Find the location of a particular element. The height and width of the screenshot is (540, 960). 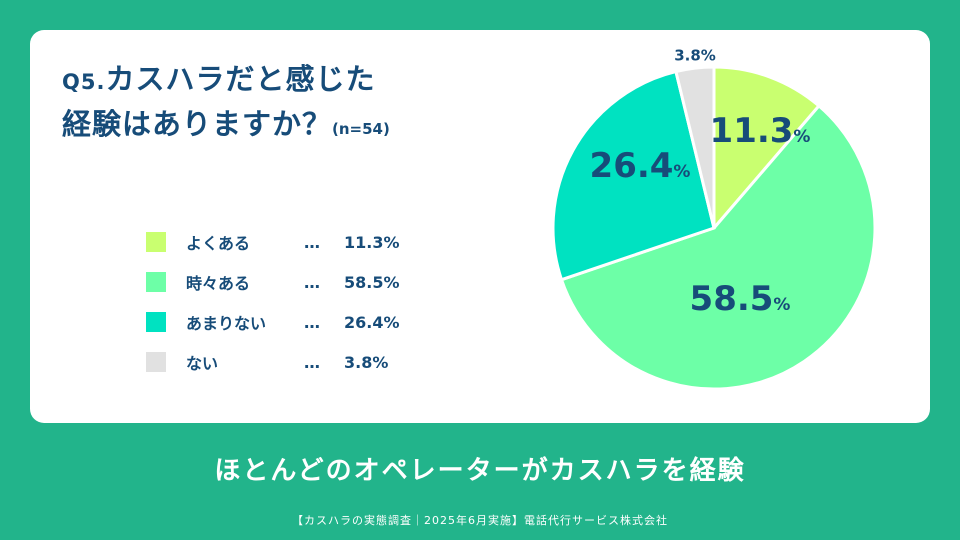

legend-item: 時々ある … 58.5% is located at coordinates (273, 282).